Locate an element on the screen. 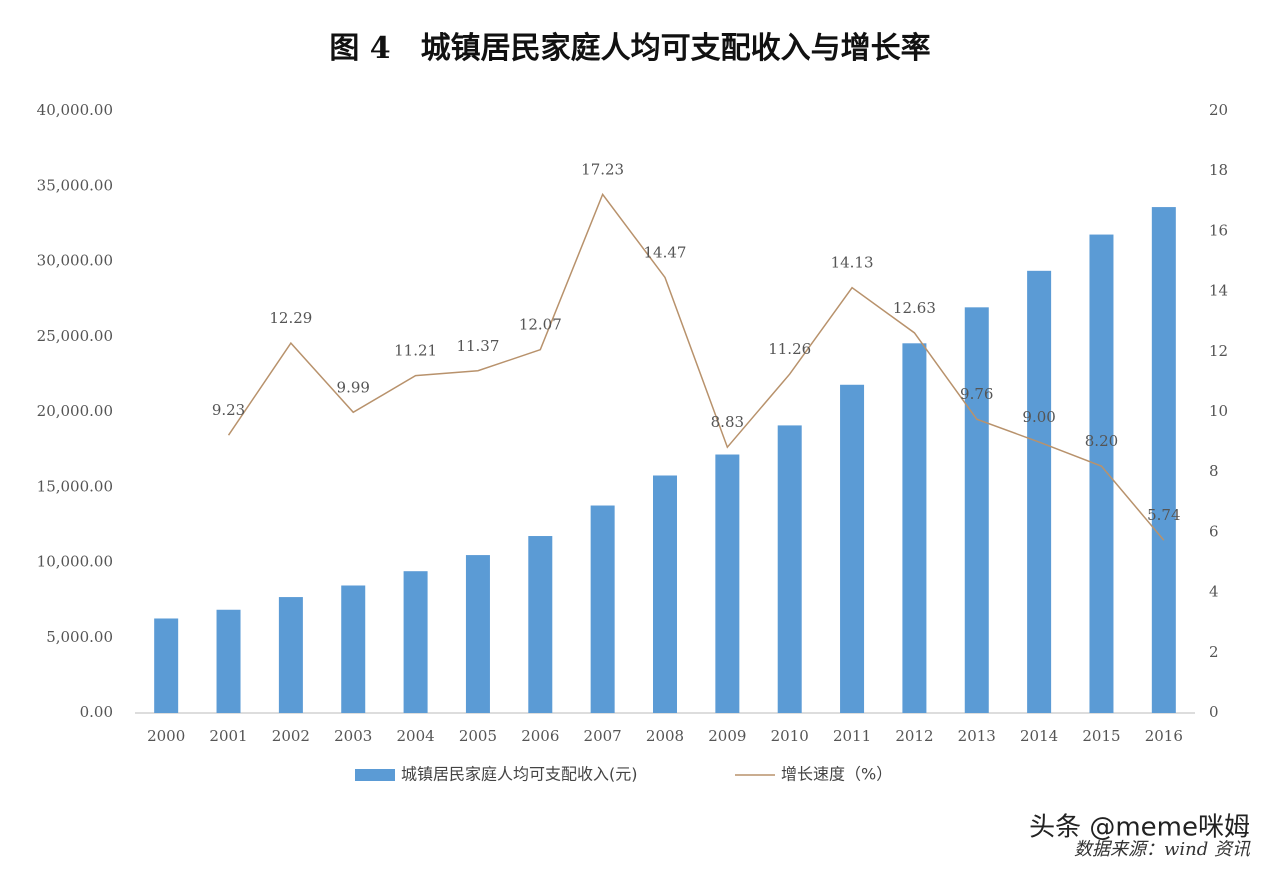 Image resolution: width=1280 pixels, height=872 pixels. data-label: 14.13 is located at coordinates (852, 263).